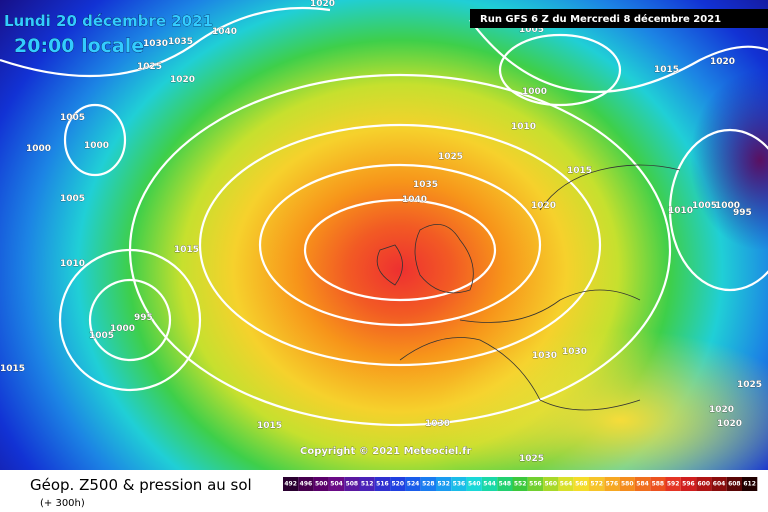 This screenshot has width=768, height=512. Describe the element at coordinates (642, 484) in the screenshot. I see `scale-label: 584` at that location.